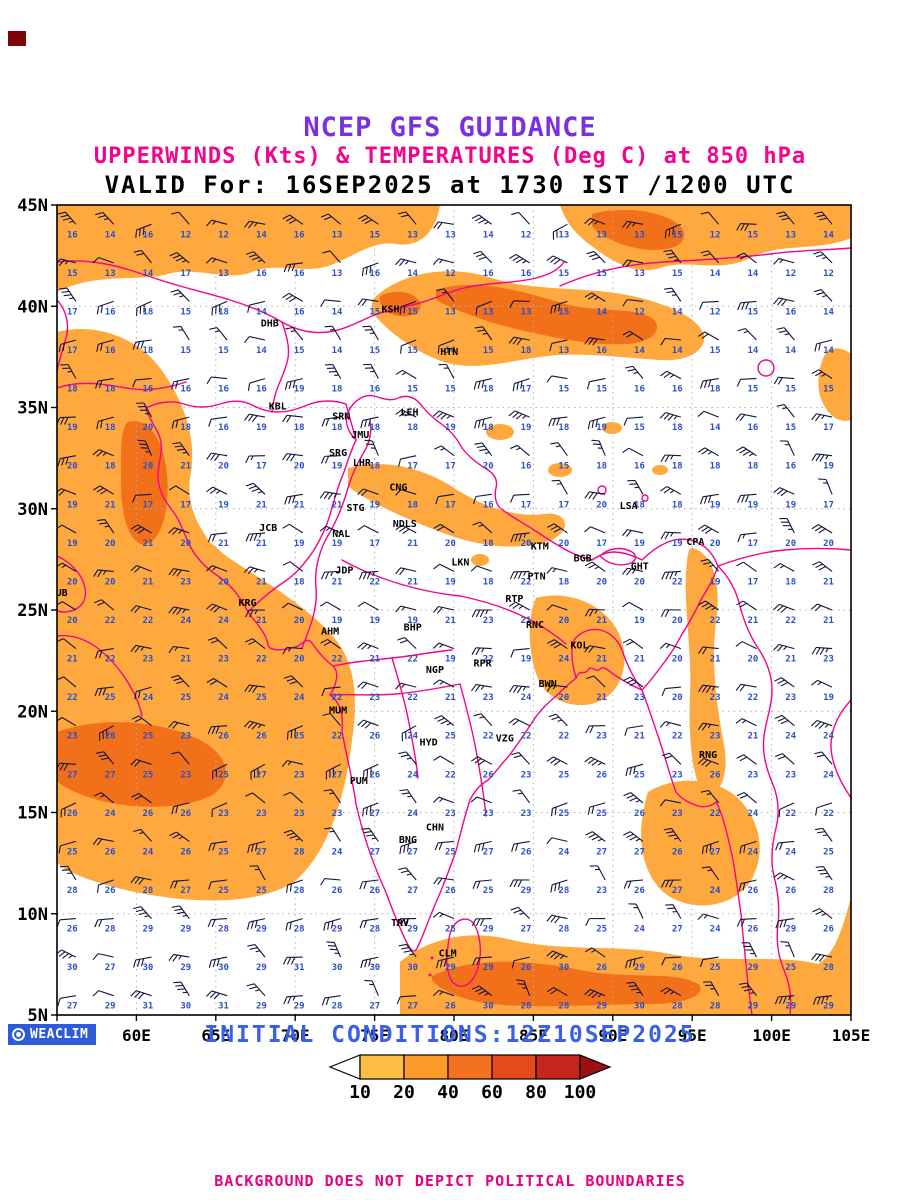  I want to click on station-label: TRV, so click(400, 923).